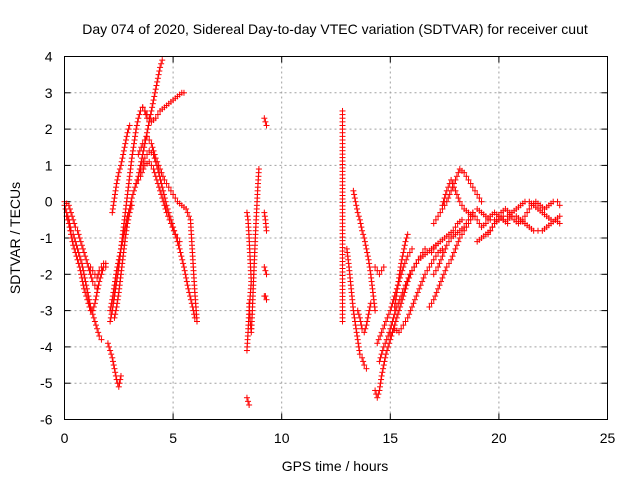 This screenshot has height=480, width=640. What do you see at coordinates (46, 383) in the screenshot?
I see `y-tick-label: -5` at bounding box center [46, 383].